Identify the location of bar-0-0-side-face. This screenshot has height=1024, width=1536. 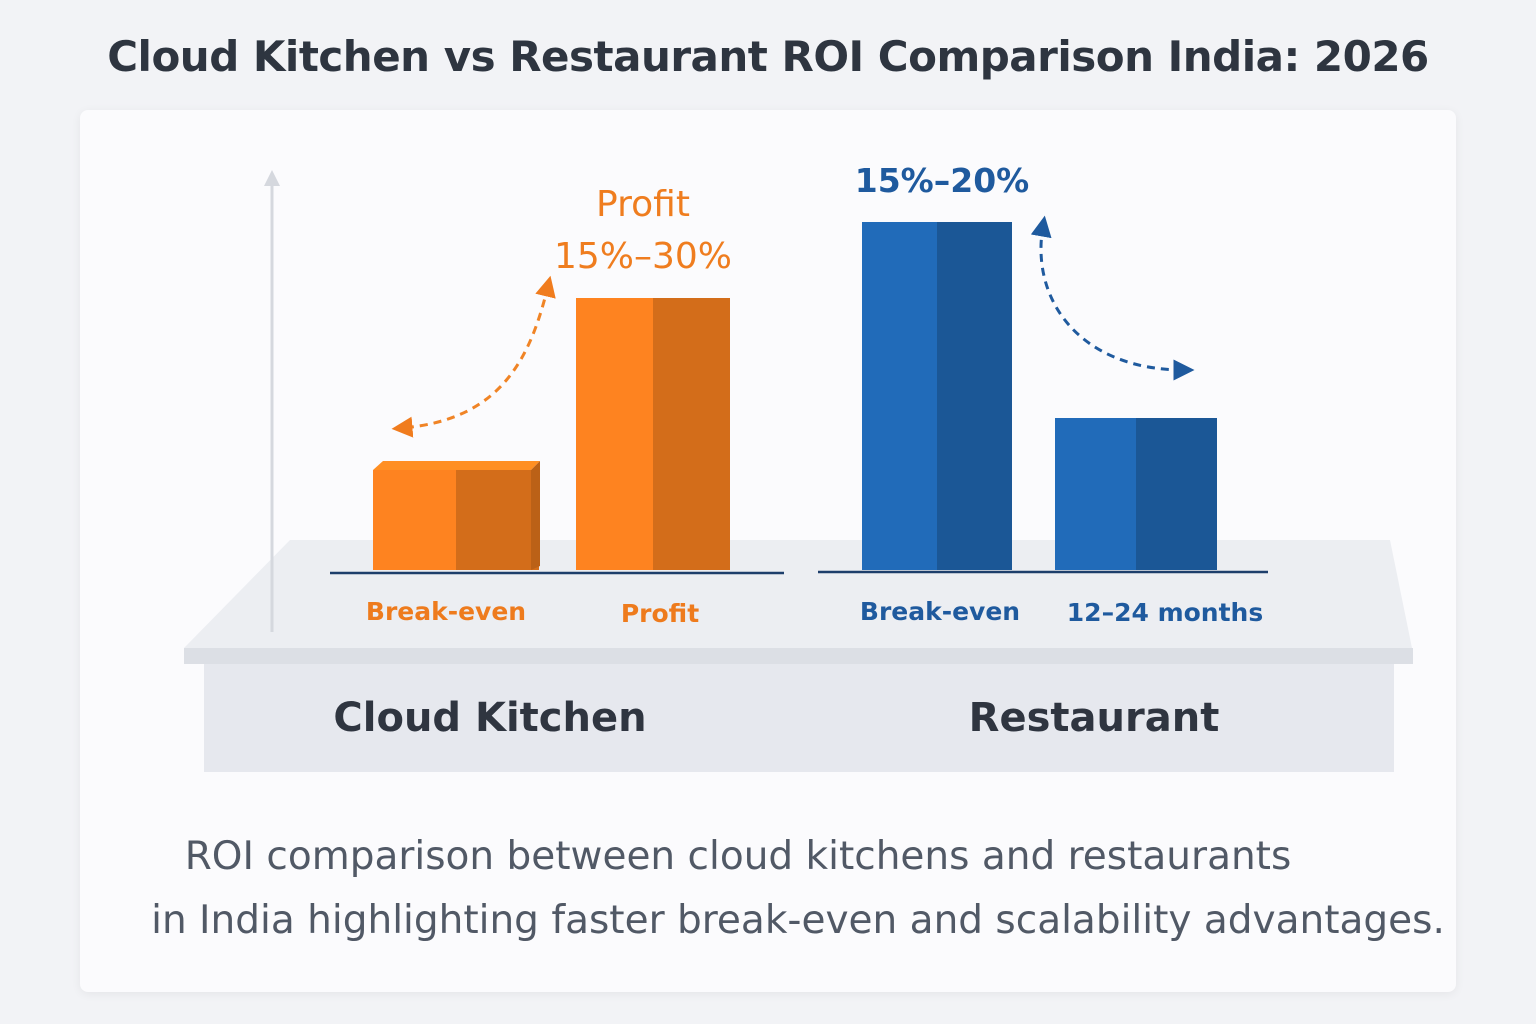
(535, 515).